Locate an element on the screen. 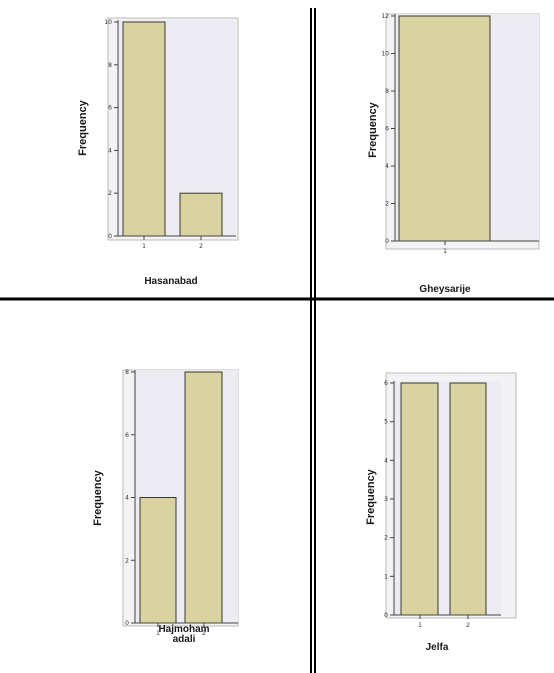  x-axis-label: Jelfa is located at coordinates (437, 647).